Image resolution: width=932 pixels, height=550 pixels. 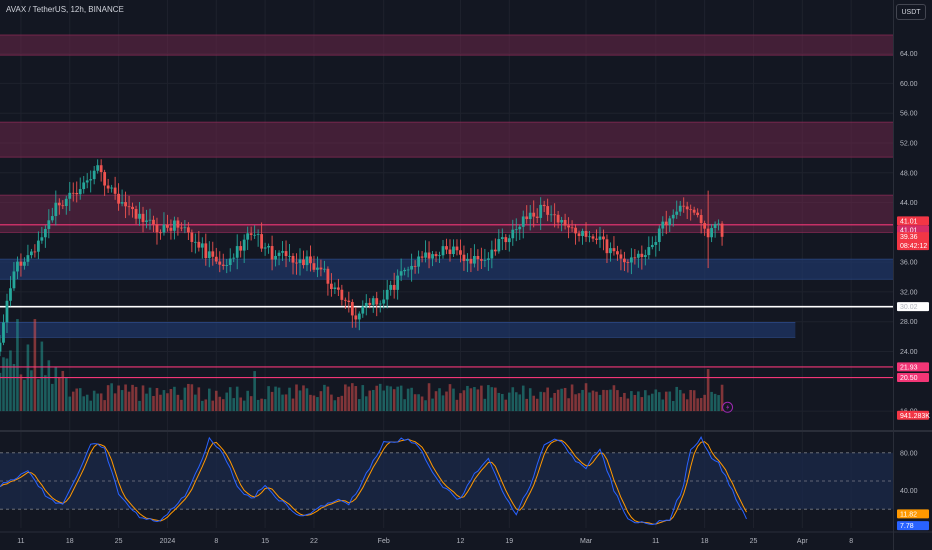 I want to click on date-tick-label: 11, so click(x=655, y=541).